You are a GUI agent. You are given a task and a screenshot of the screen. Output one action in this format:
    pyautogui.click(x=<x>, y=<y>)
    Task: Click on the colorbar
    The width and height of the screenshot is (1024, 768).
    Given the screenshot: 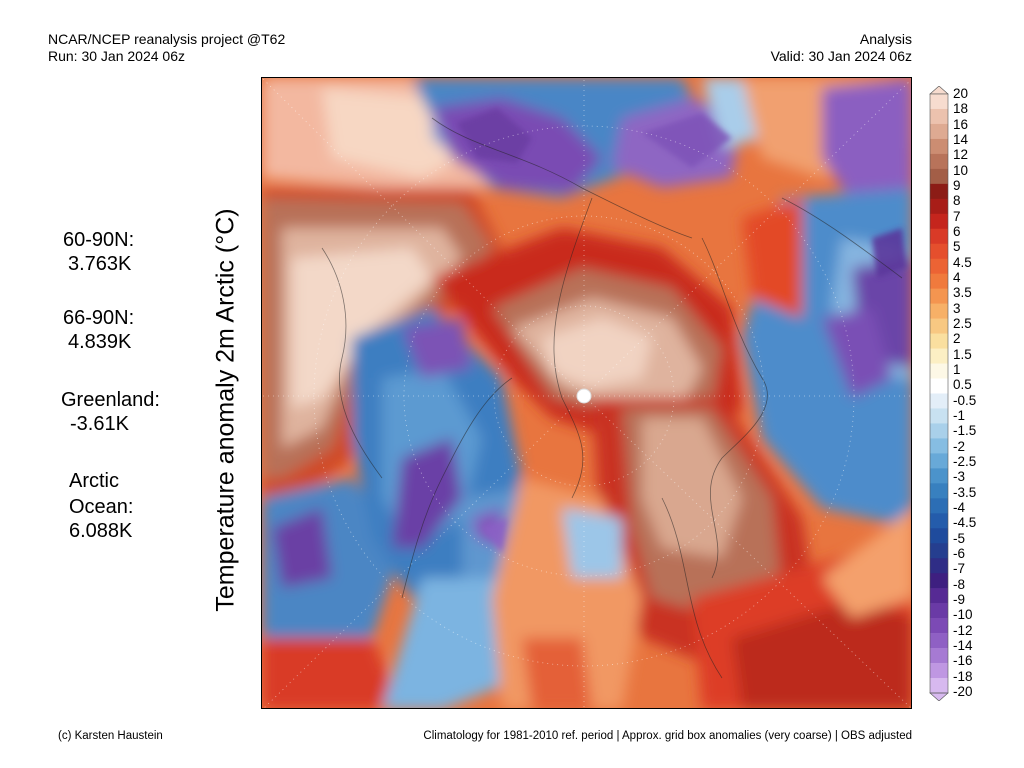 What is the action you would take?
    pyautogui.click(x=939, y=393)
    